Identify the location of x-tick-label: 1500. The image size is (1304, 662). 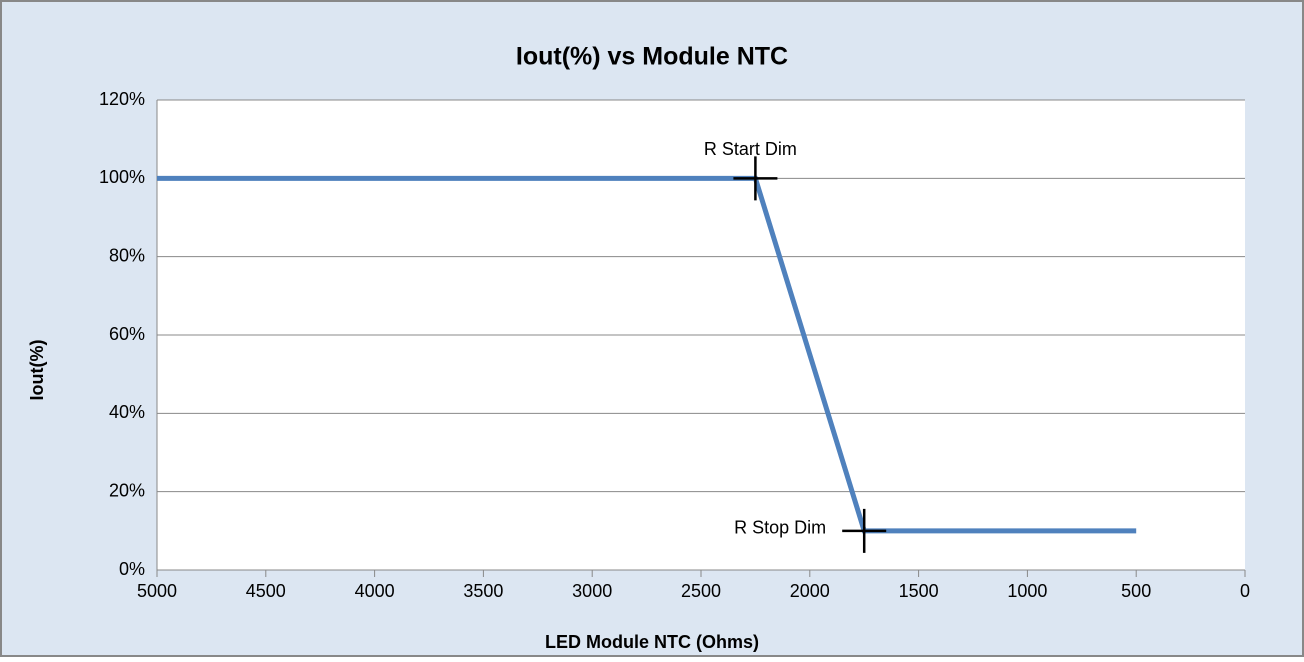
(919, 591).